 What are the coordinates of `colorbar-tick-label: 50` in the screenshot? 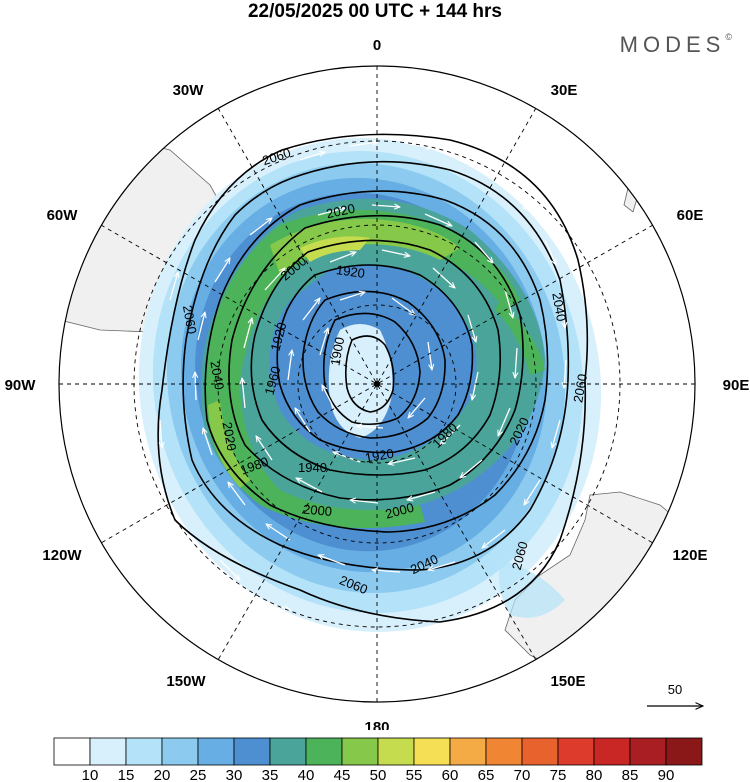 It's located at (378, 774).